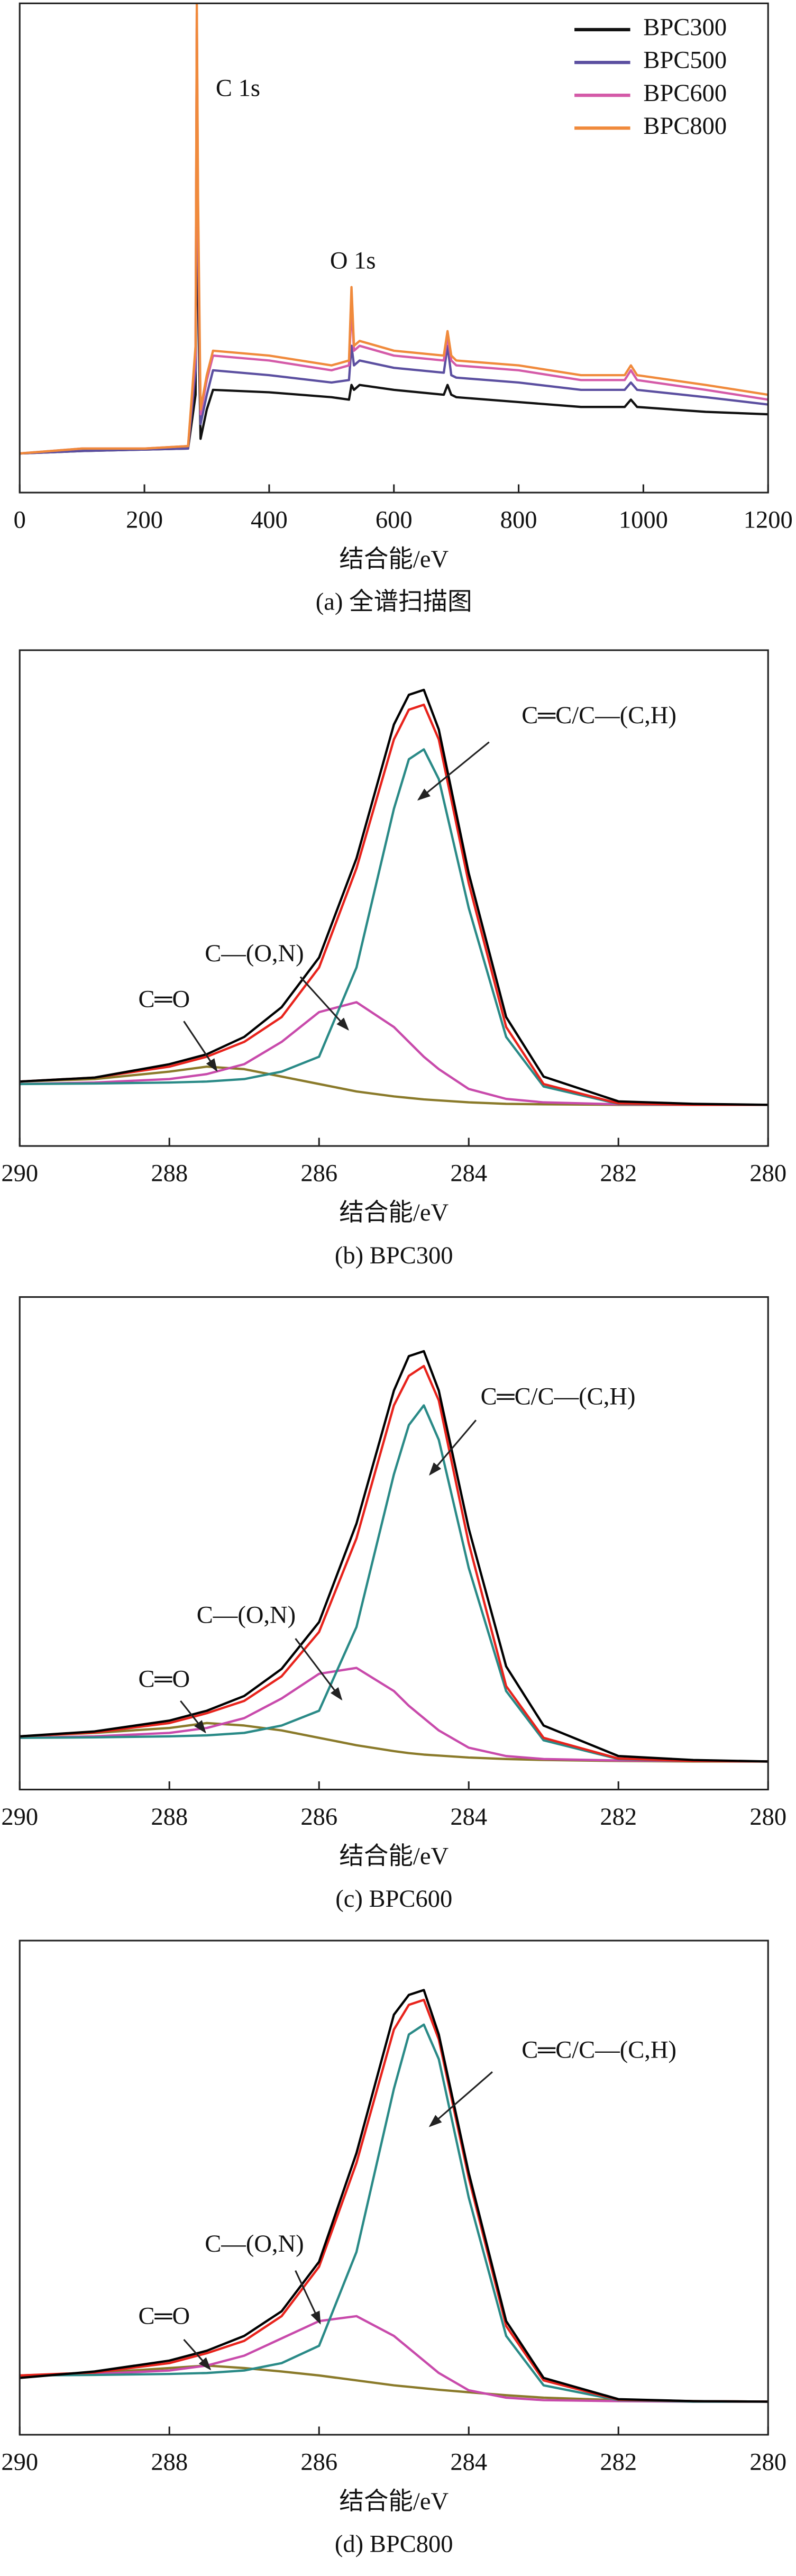  I want to click on annotation: C 1s, so click(238, 88).